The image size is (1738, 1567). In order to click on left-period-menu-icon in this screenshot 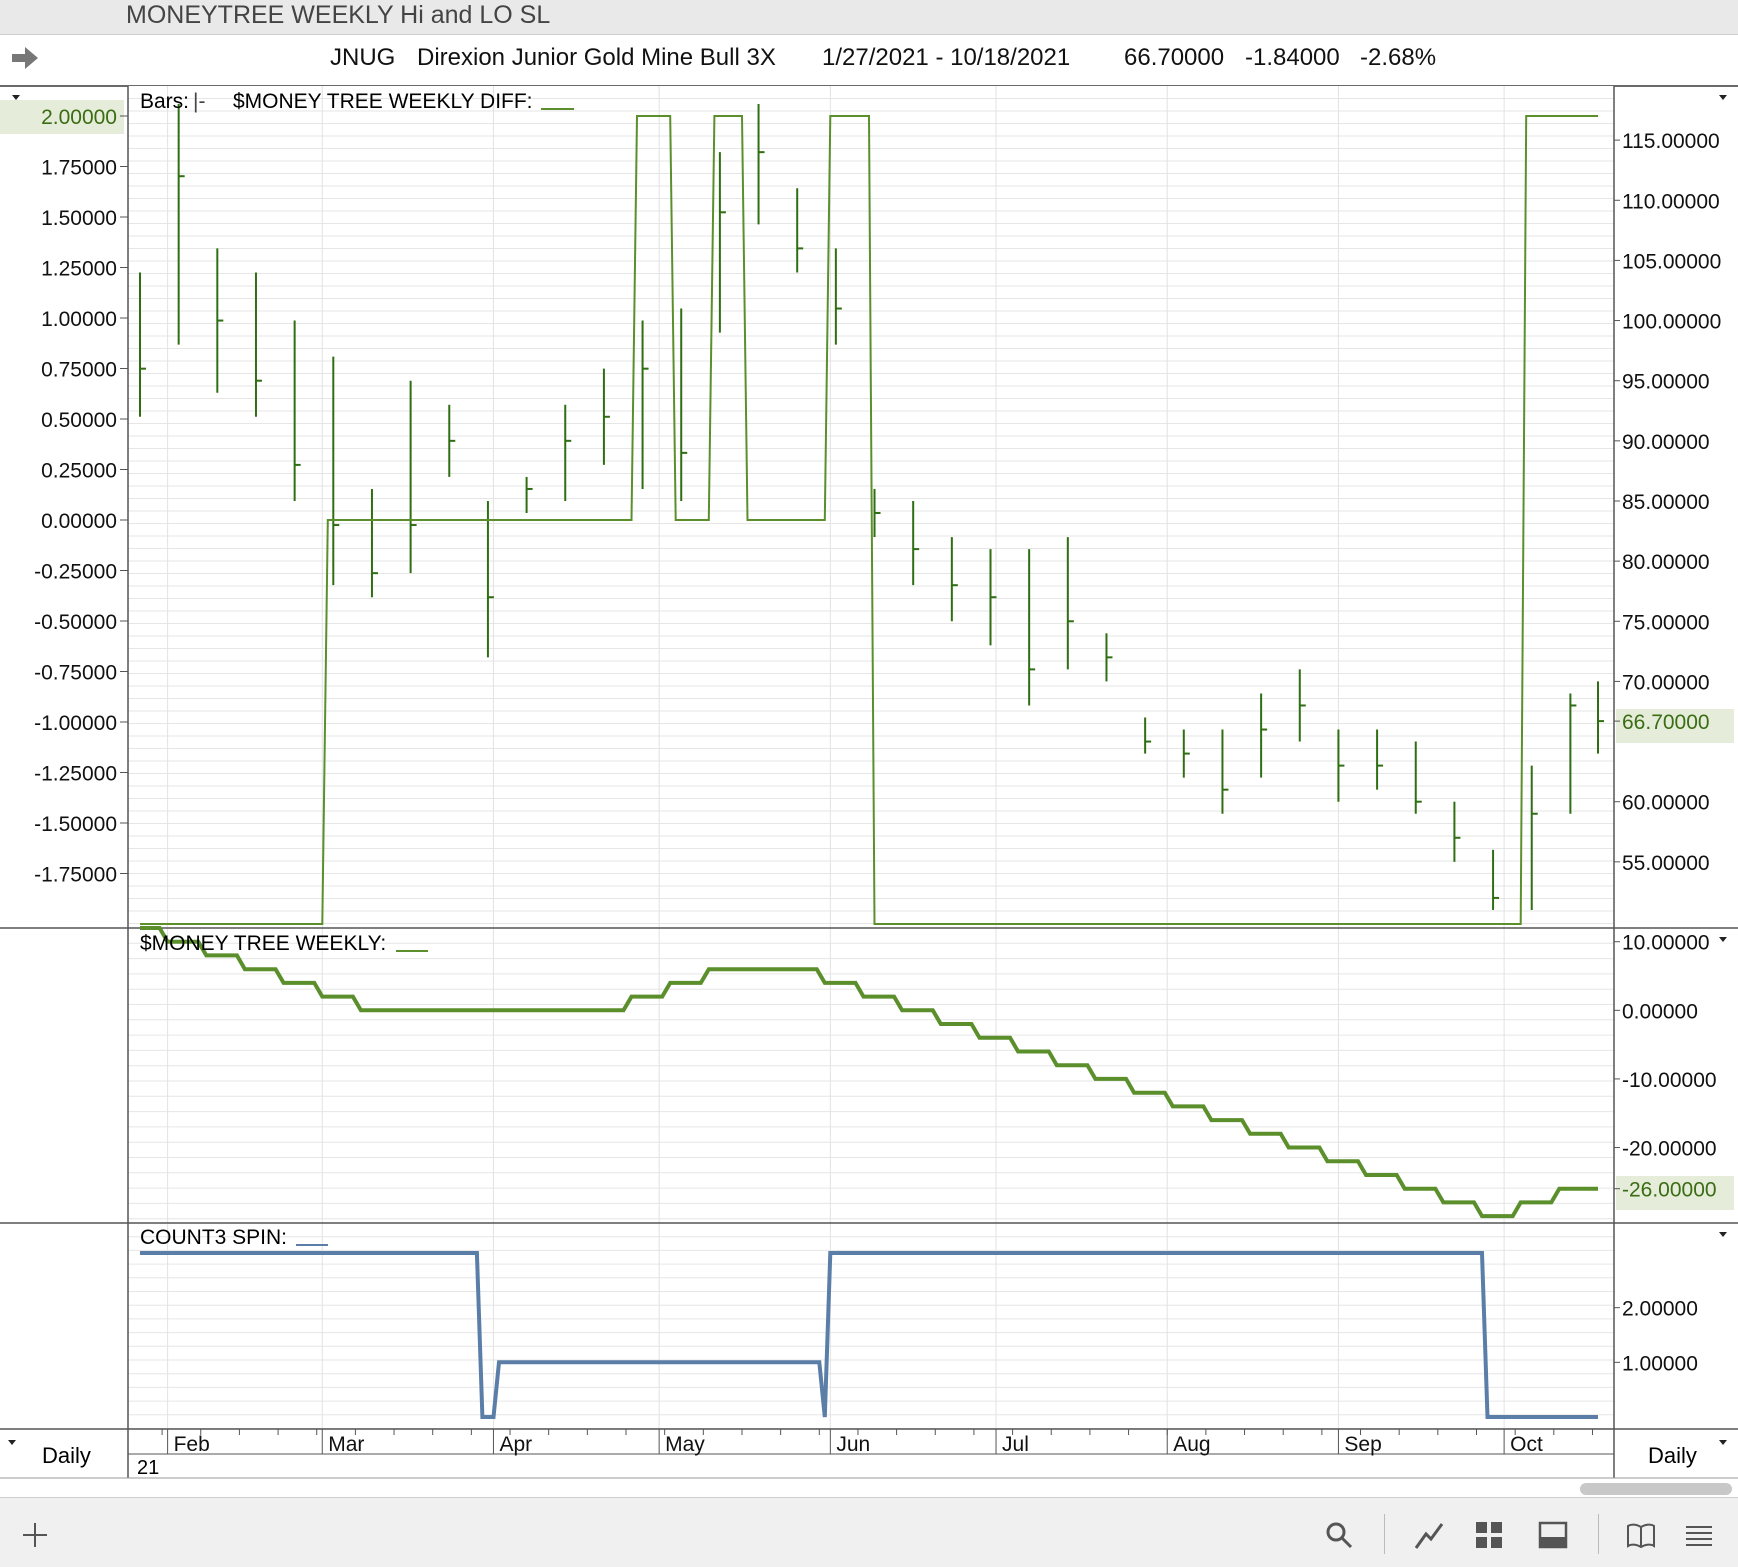, I will do `click(12, 1442)`.